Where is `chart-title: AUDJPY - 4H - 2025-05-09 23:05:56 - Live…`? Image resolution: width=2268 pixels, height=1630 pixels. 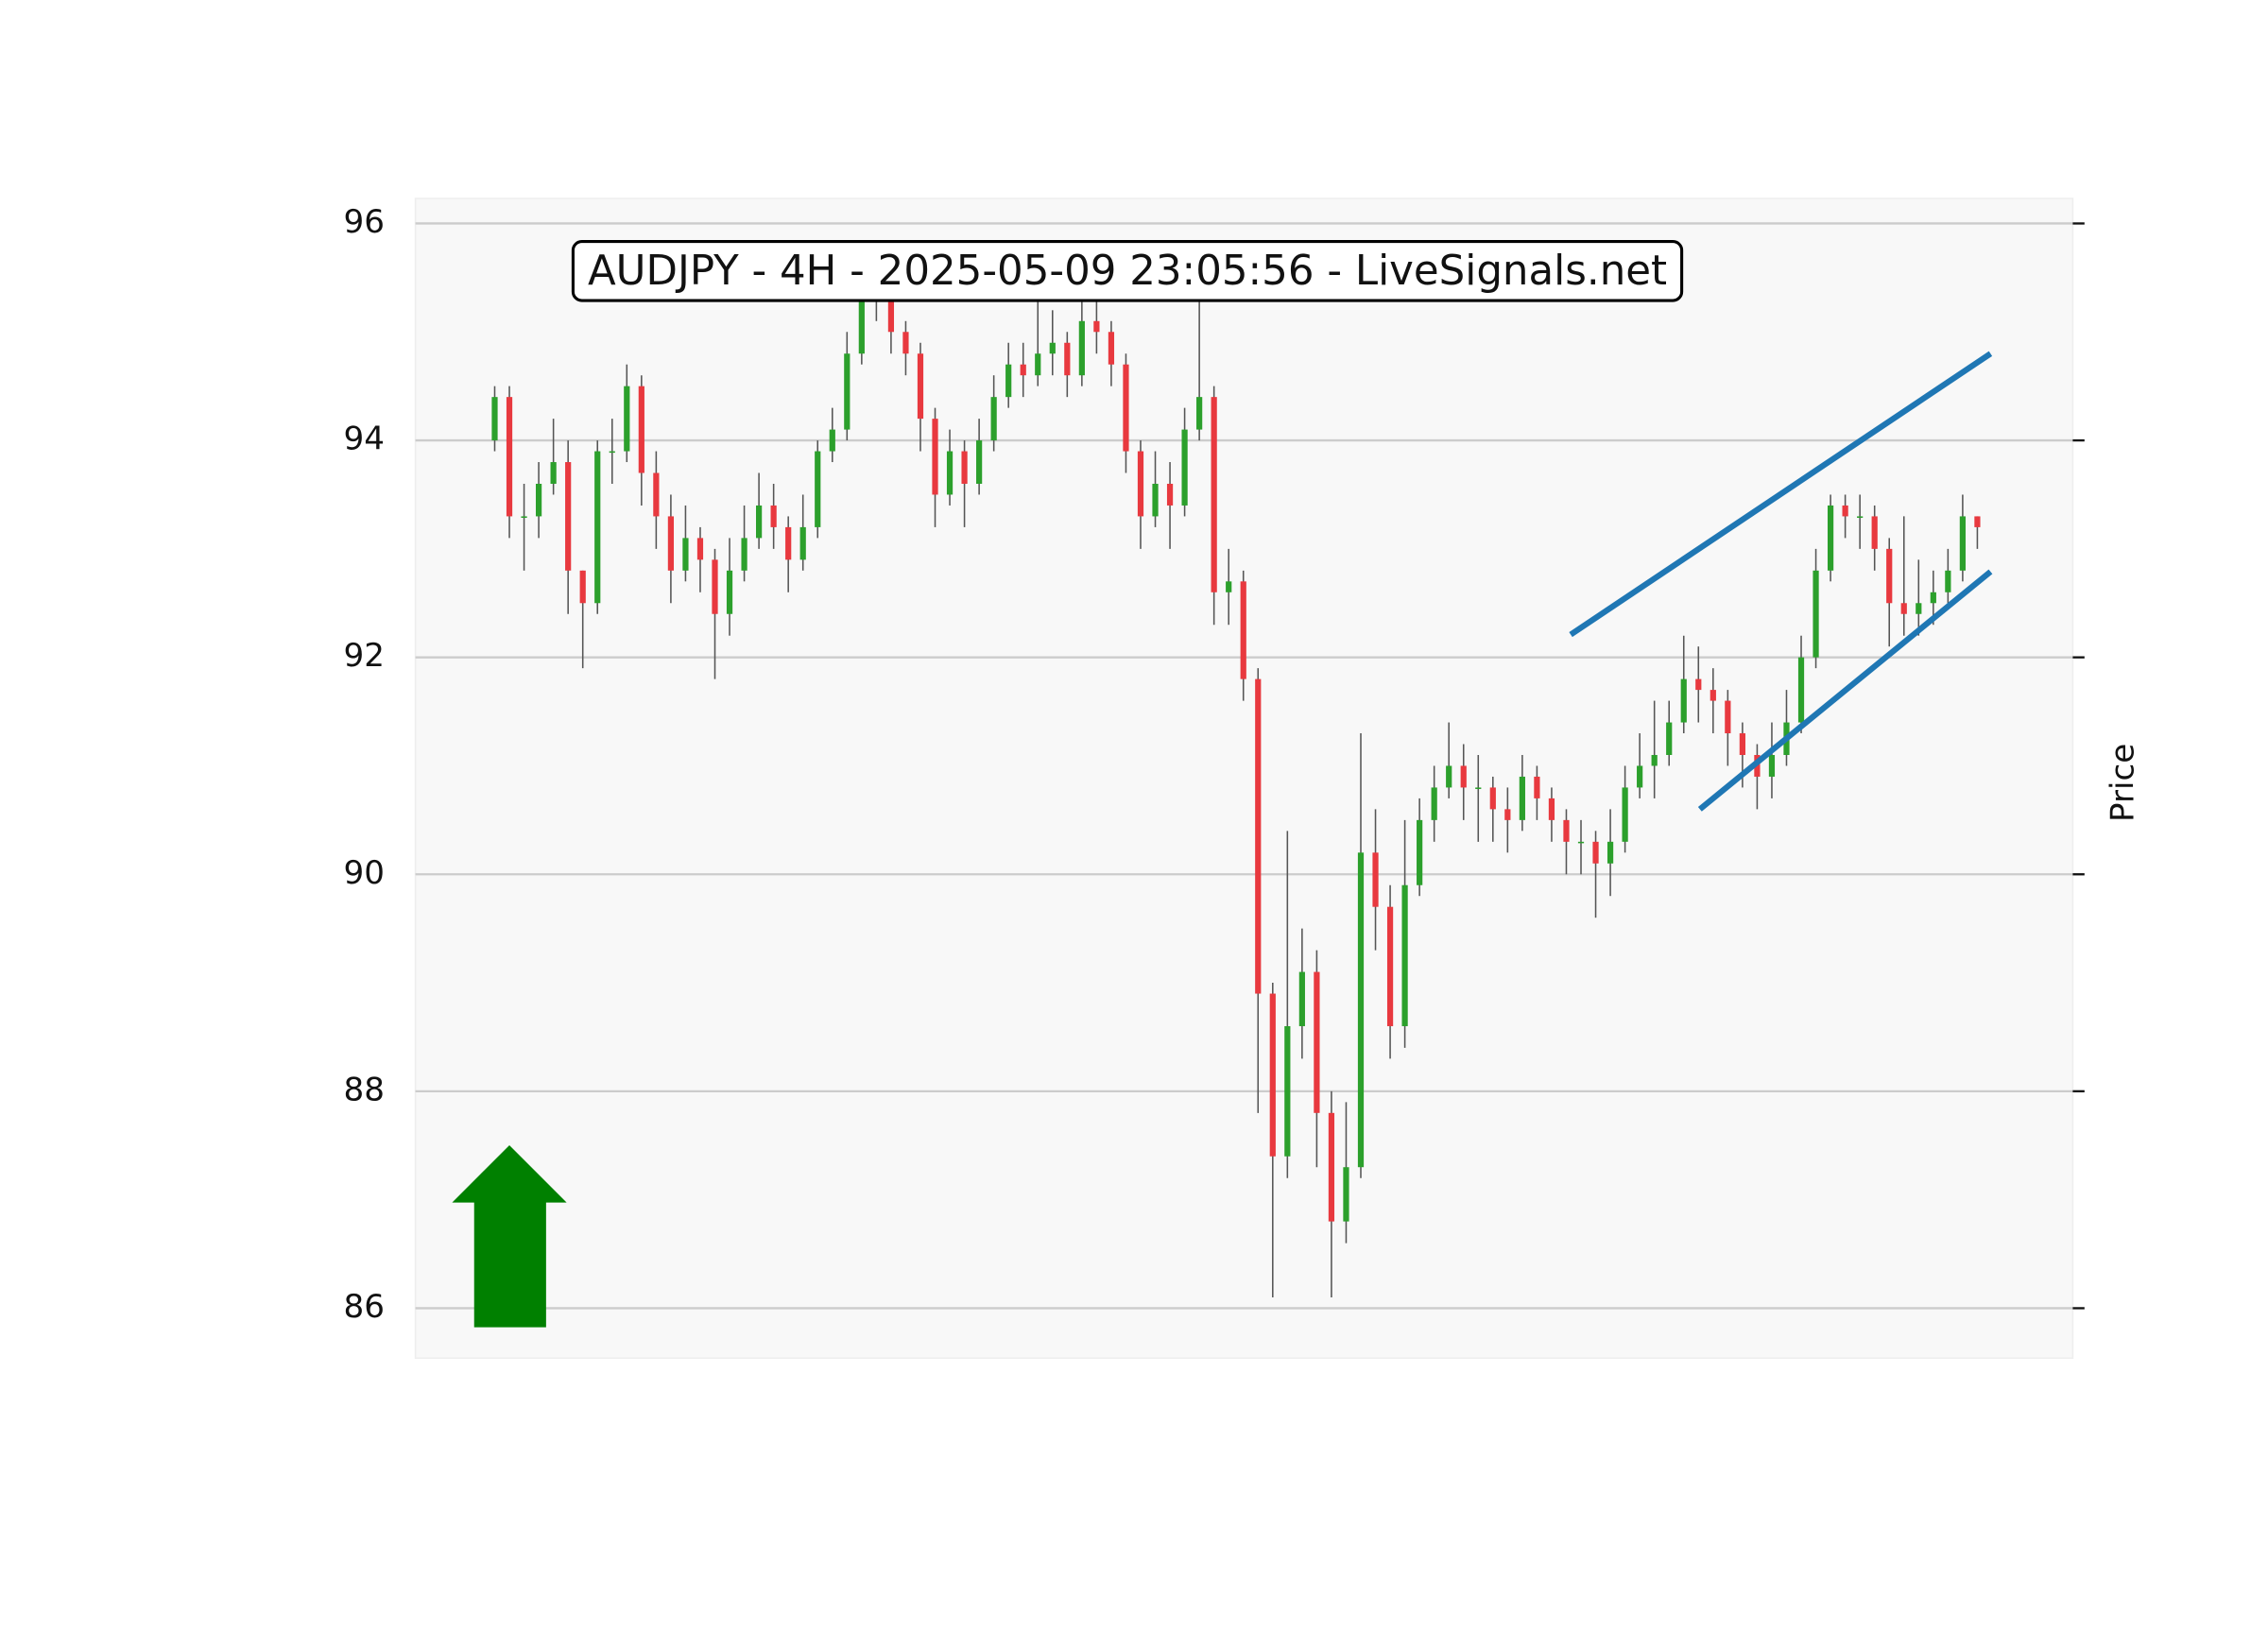
chart-title: AUDJPY - 4H - 2025-05-09 23:05:56 - Live… is located at coordinates (1127, 271).